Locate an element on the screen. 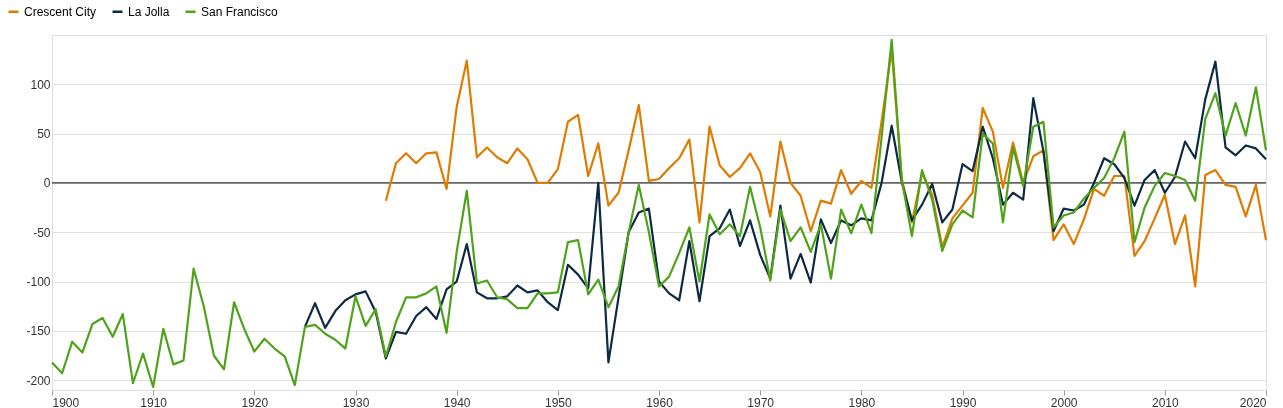 The width and height of the screenshot is (1283, 408). x-tick-label: 1970 is located at coordinates (761, 401).